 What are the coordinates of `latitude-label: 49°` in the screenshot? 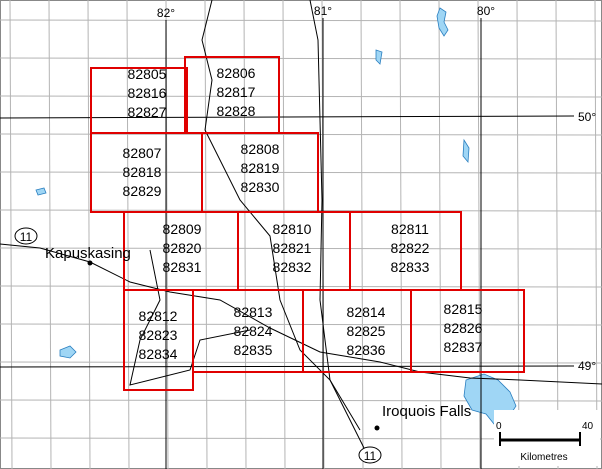 It's located at (587, 366).